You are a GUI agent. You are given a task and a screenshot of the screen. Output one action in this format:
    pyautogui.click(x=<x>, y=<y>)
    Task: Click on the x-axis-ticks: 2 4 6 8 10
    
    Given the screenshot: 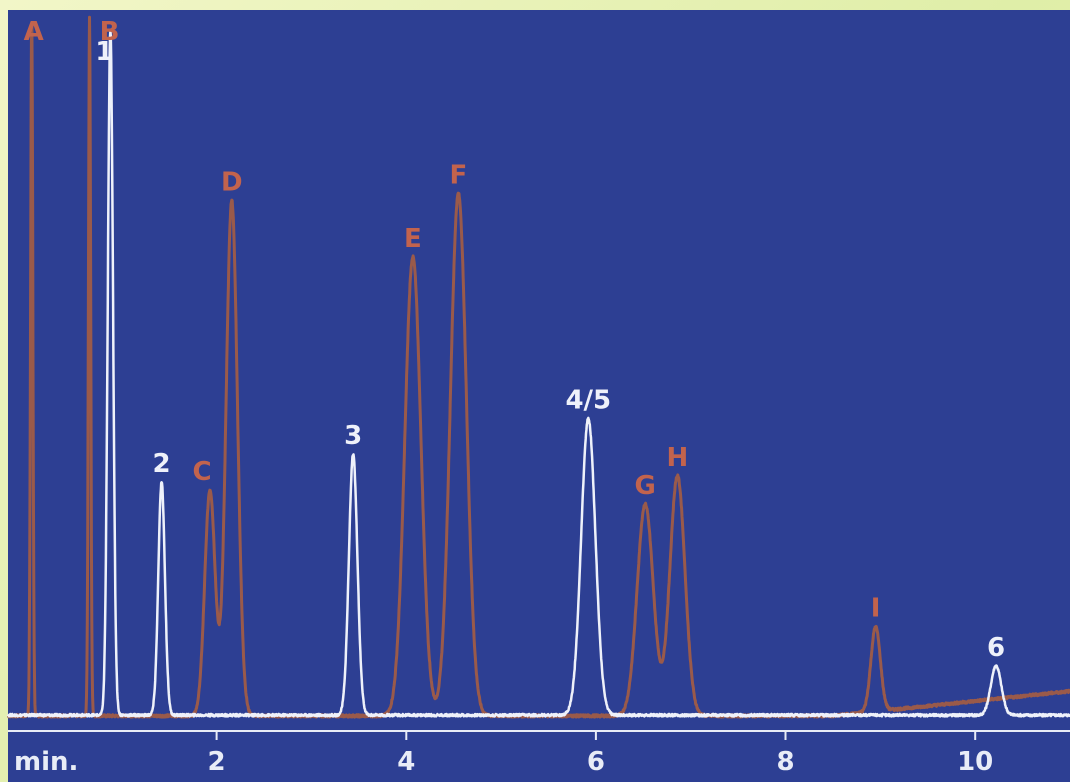 What is the action you would take?
    pyautogui.click(x=600, y=754)
    